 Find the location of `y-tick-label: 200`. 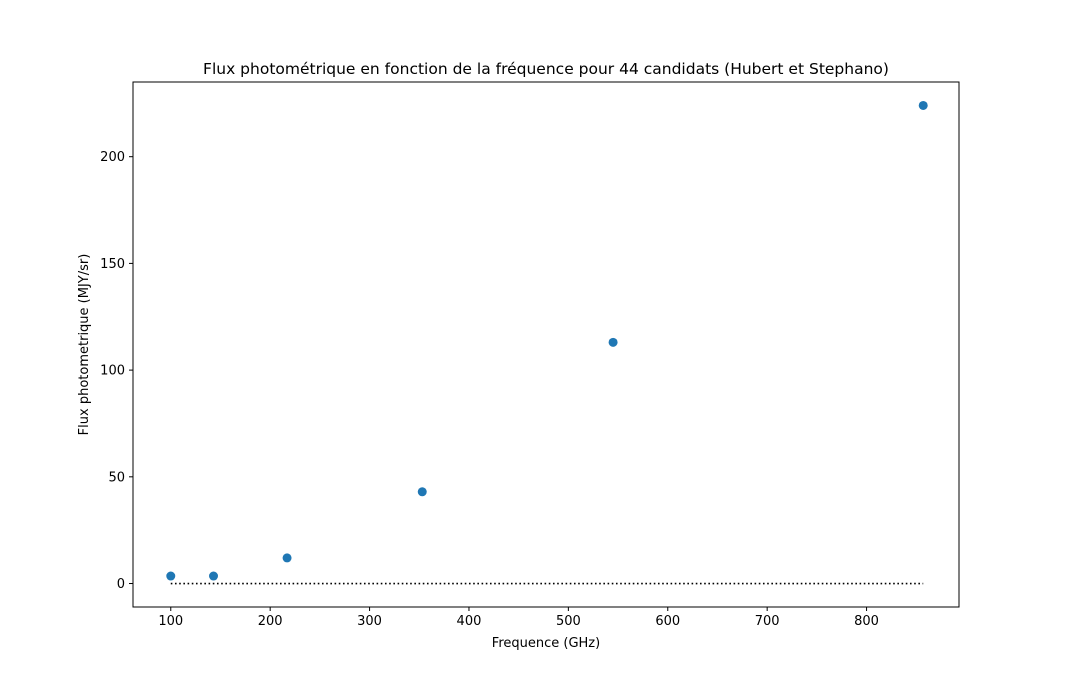

y-tick-label: 200 is located at coordinates (112, 157).